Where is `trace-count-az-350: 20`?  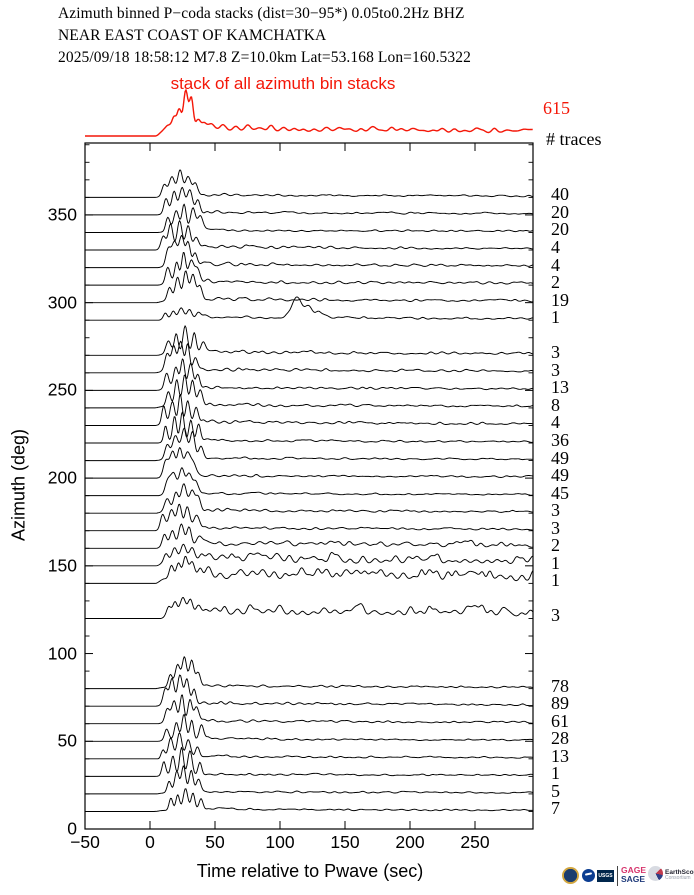 trace-count-az-350: 20 is located at coordinates (560, 211).